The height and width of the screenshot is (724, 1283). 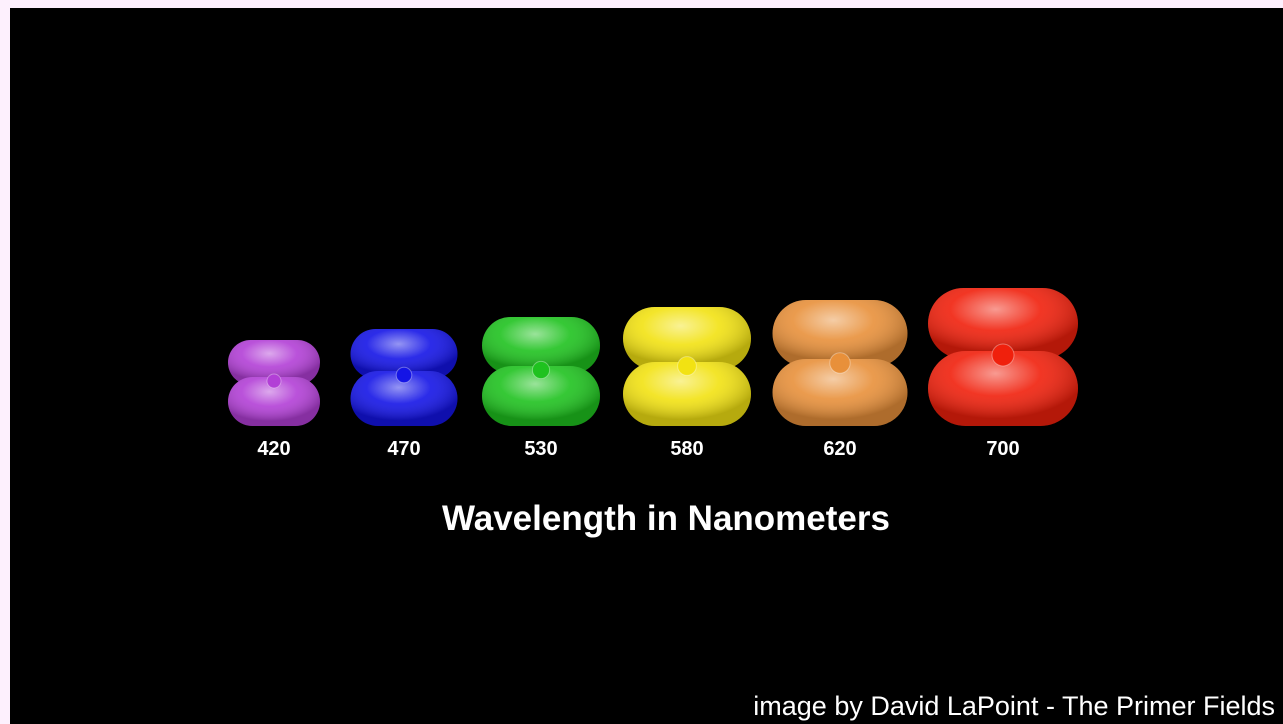 I want to click on wavelength-label: 420, so click(x=273, y=449).